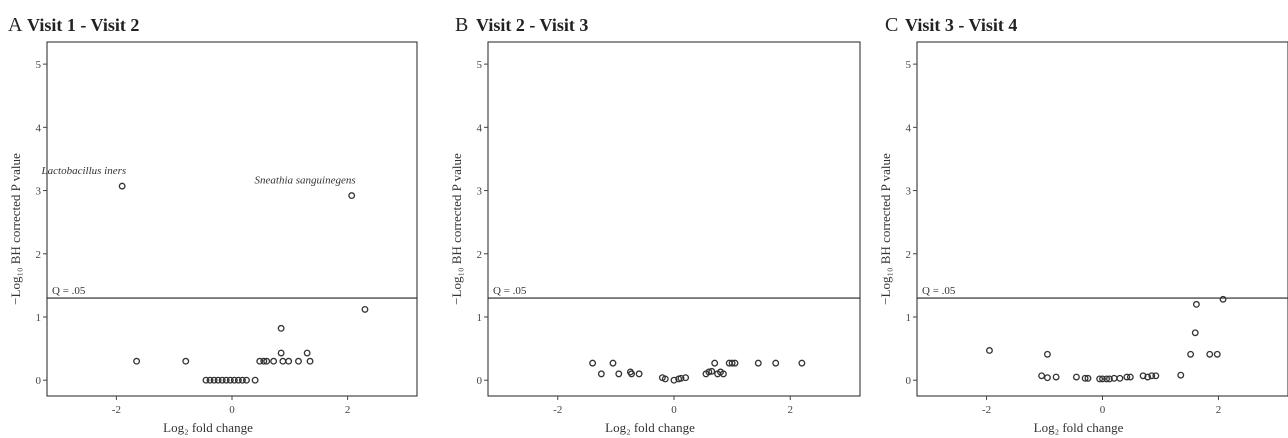 The height and width of the screenshot is (438, 1288). What do you see at coordinates (891, 25) in the screenshot?
I see `panel-label: C` at bounding box center [891, 25].